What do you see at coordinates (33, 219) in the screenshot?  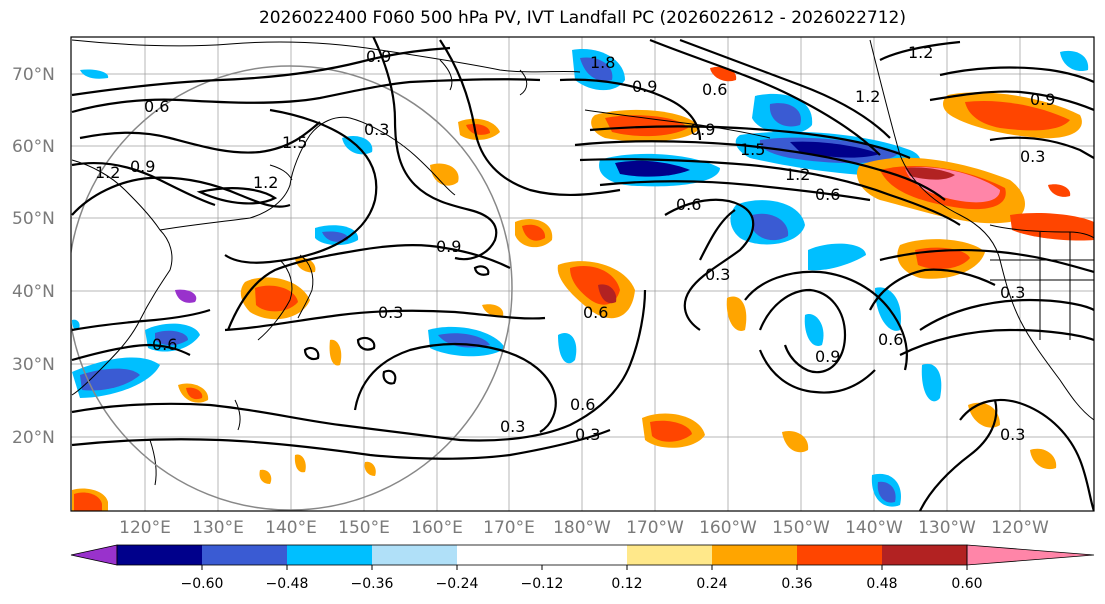 I see `latitude-label: 50°N` at bounding box center [33, 219].